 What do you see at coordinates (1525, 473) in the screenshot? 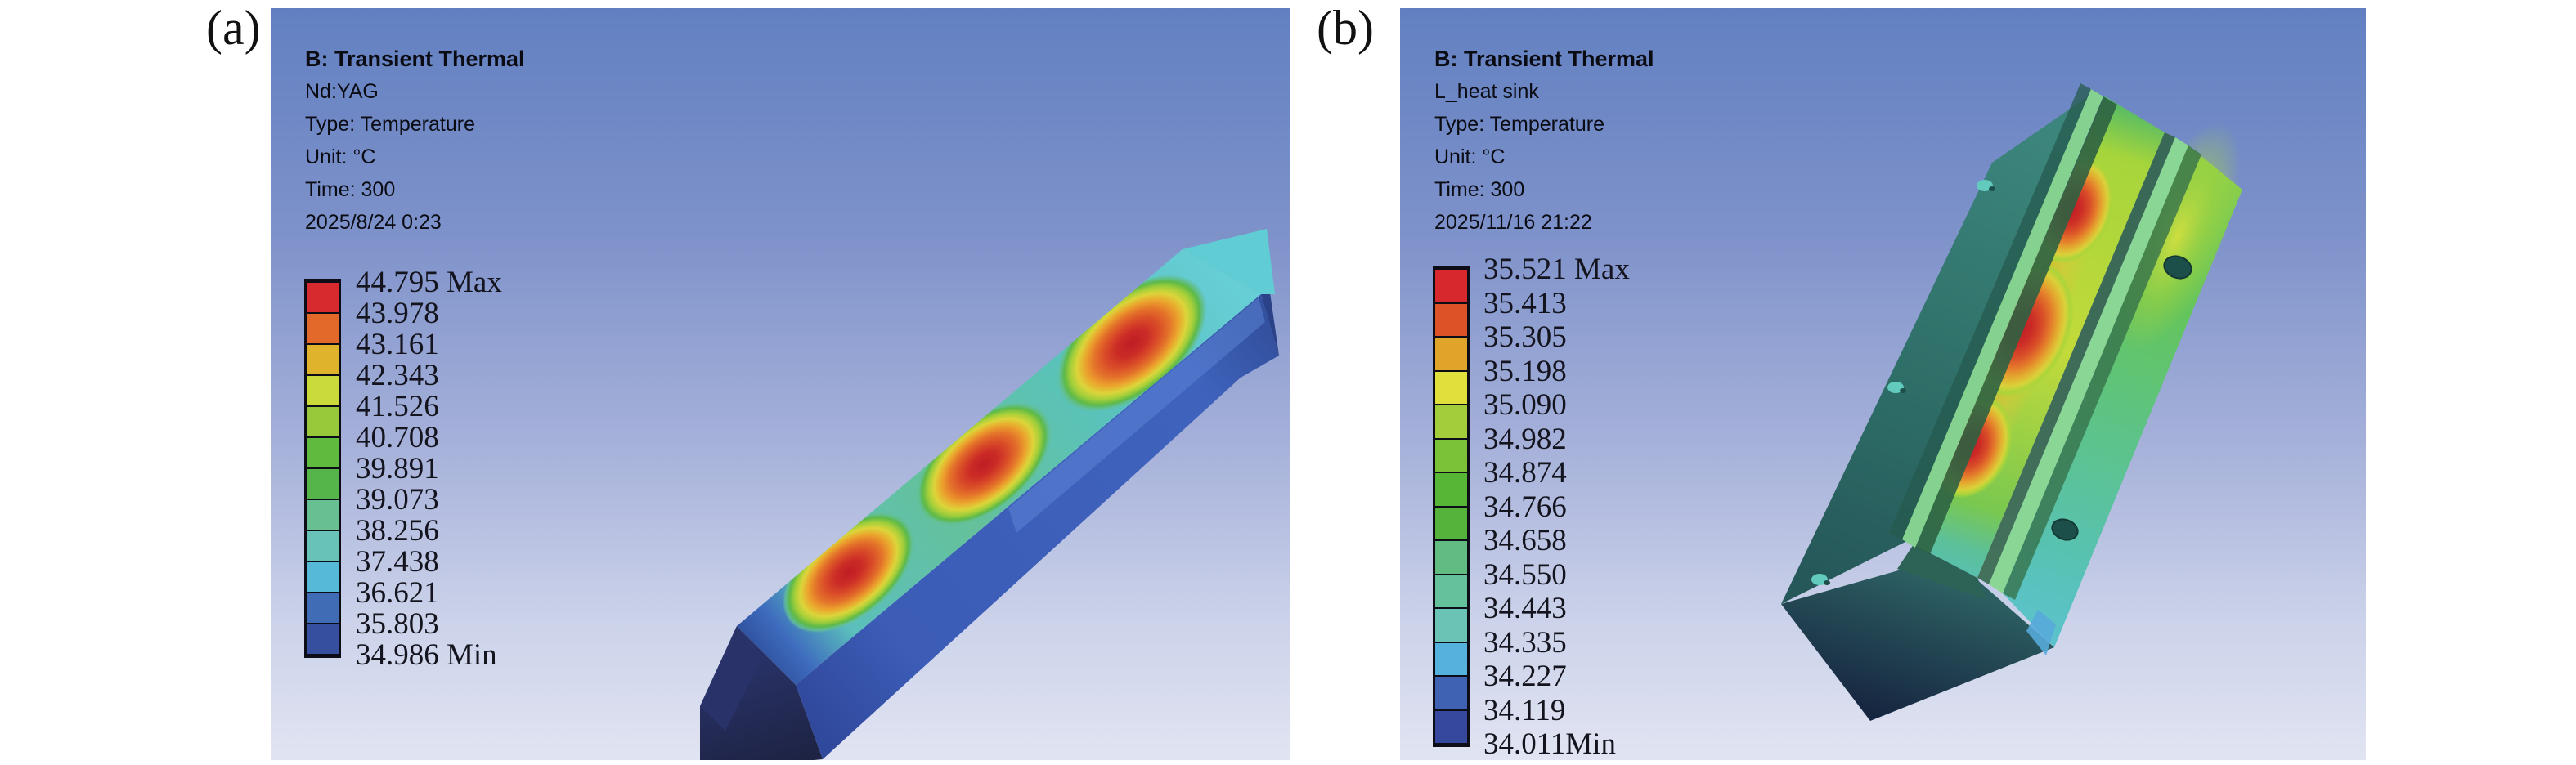
I see `legend-value-label: 34.874` at bounding box center [1525, 473].